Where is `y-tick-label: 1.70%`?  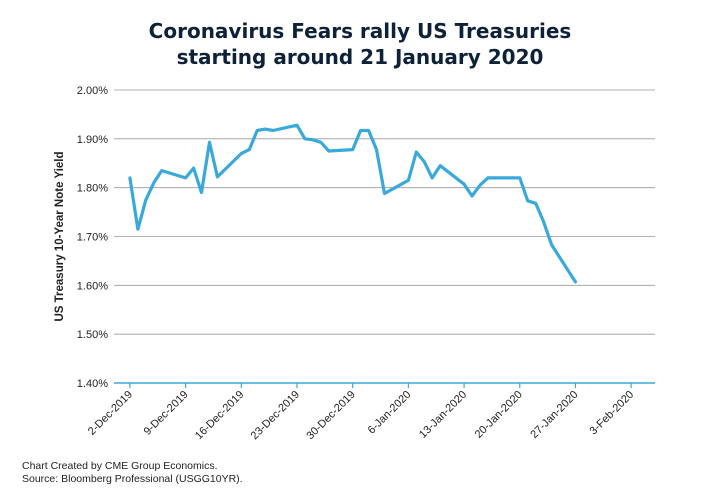 y-tick-label: 1.70% is located at coordinates (92, 238).